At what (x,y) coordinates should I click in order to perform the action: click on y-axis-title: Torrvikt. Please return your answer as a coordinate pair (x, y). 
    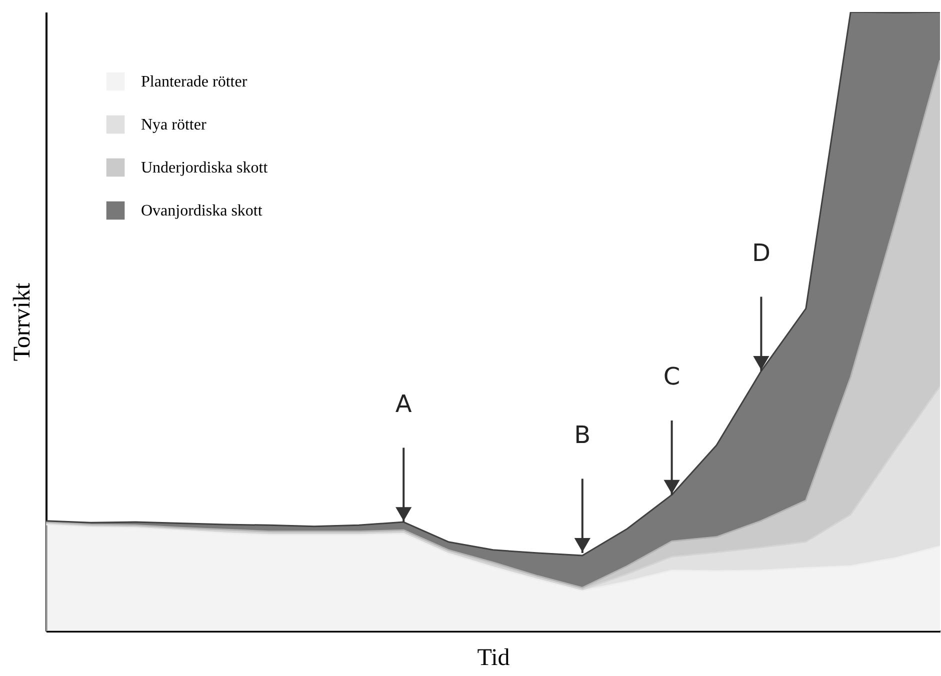
    Looking at the image, I should click on (23, 322).